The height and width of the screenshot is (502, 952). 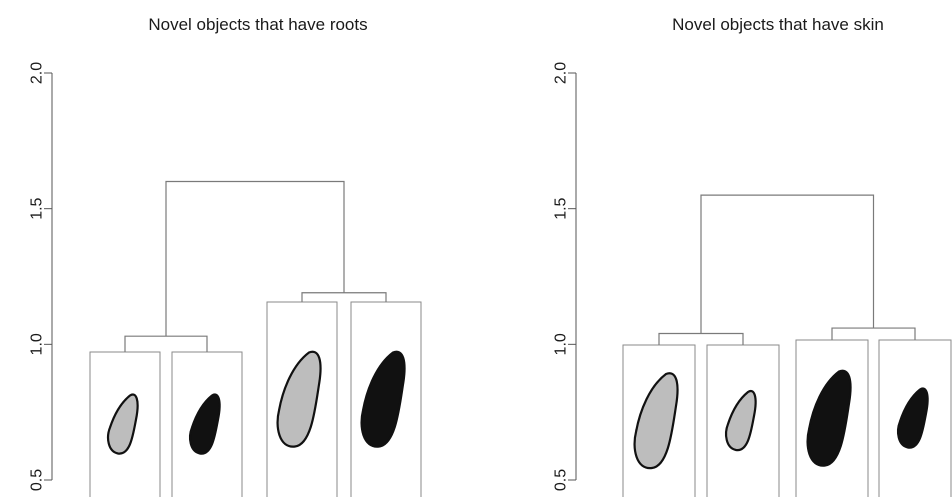 I want to click on chart-title: Novel objects that have skin, so click(x=778, y=24).